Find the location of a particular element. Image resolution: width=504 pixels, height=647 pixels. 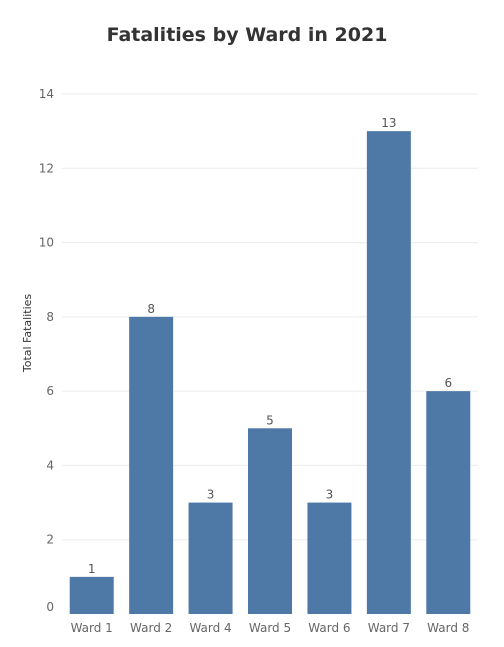

x-tick-label: Ward 5 is located at coordinates (270, 628).